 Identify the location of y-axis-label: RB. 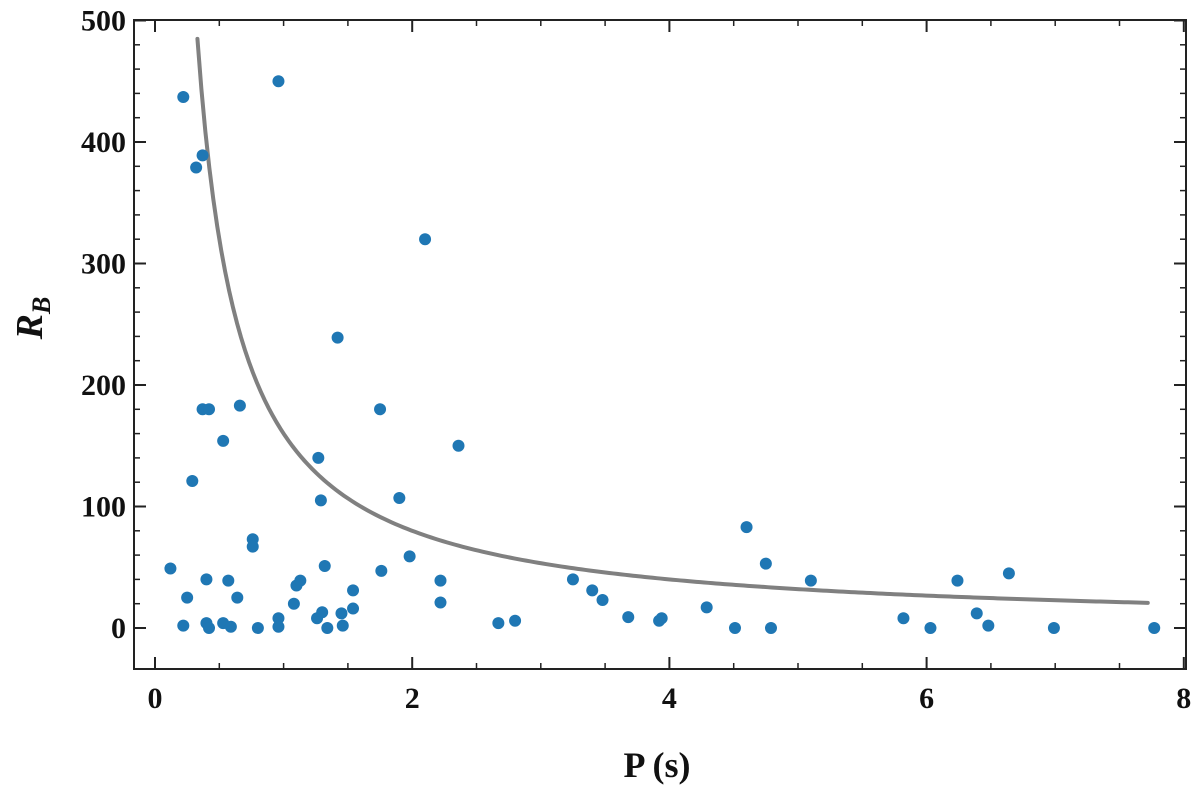
(32, 319).